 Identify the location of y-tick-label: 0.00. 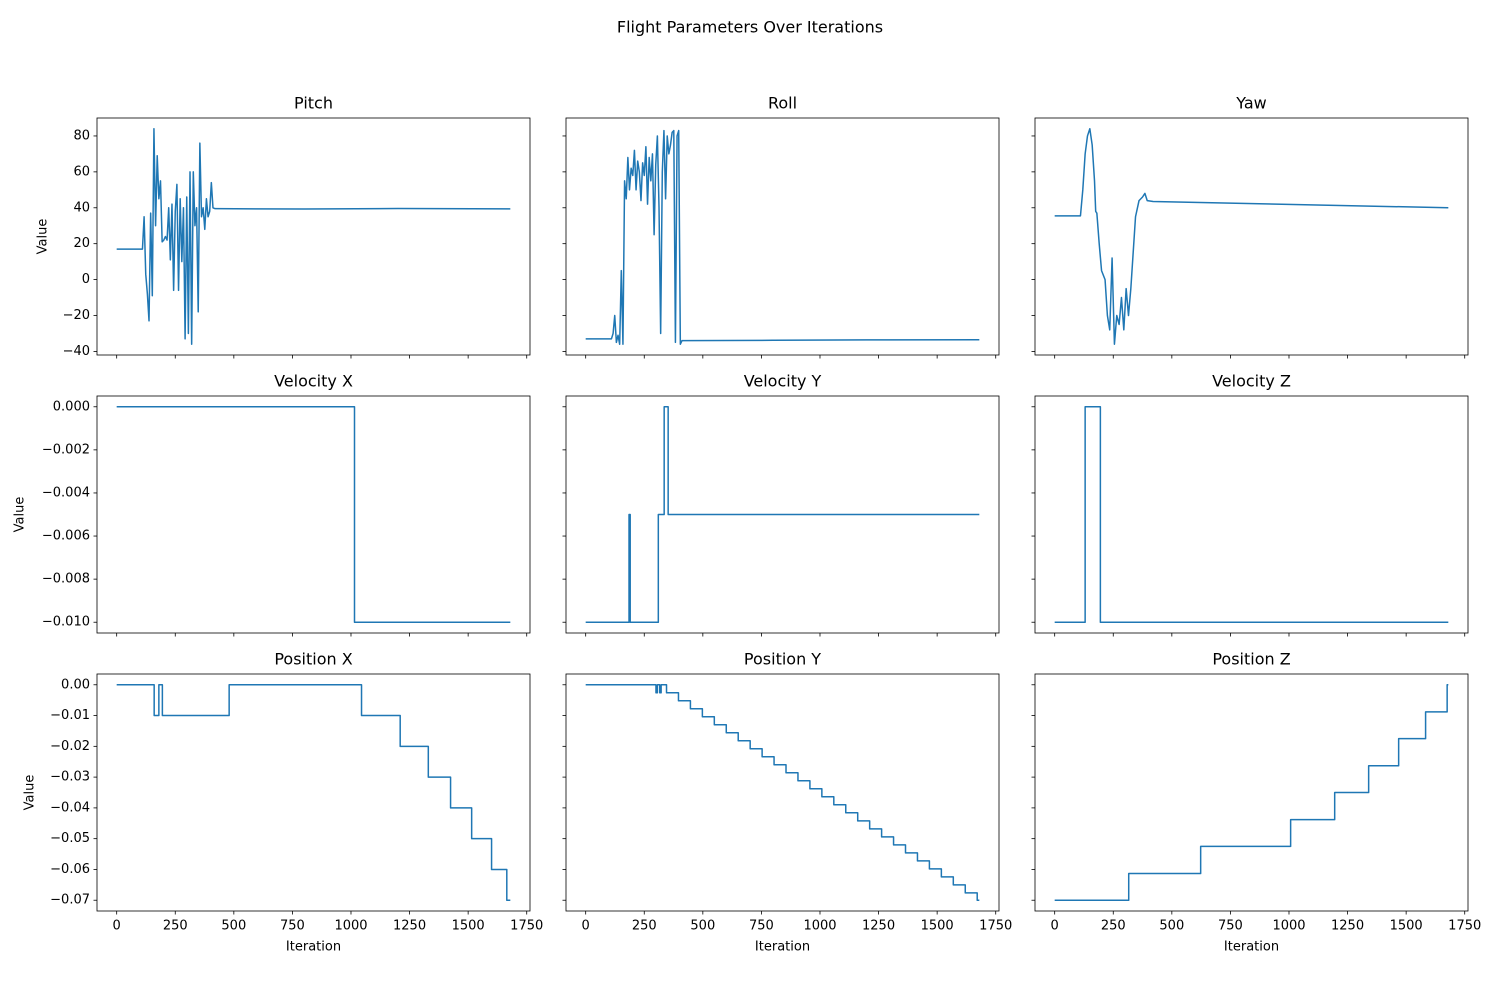
(75, 684).